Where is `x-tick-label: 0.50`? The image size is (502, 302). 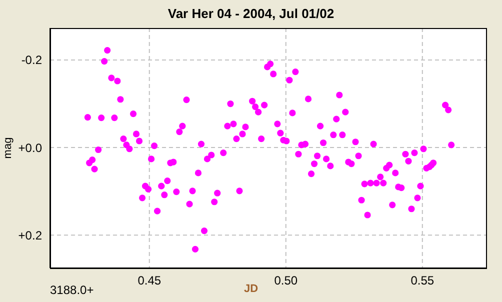 x-tick-label: 0.50 is located at coordinates (286, 281).